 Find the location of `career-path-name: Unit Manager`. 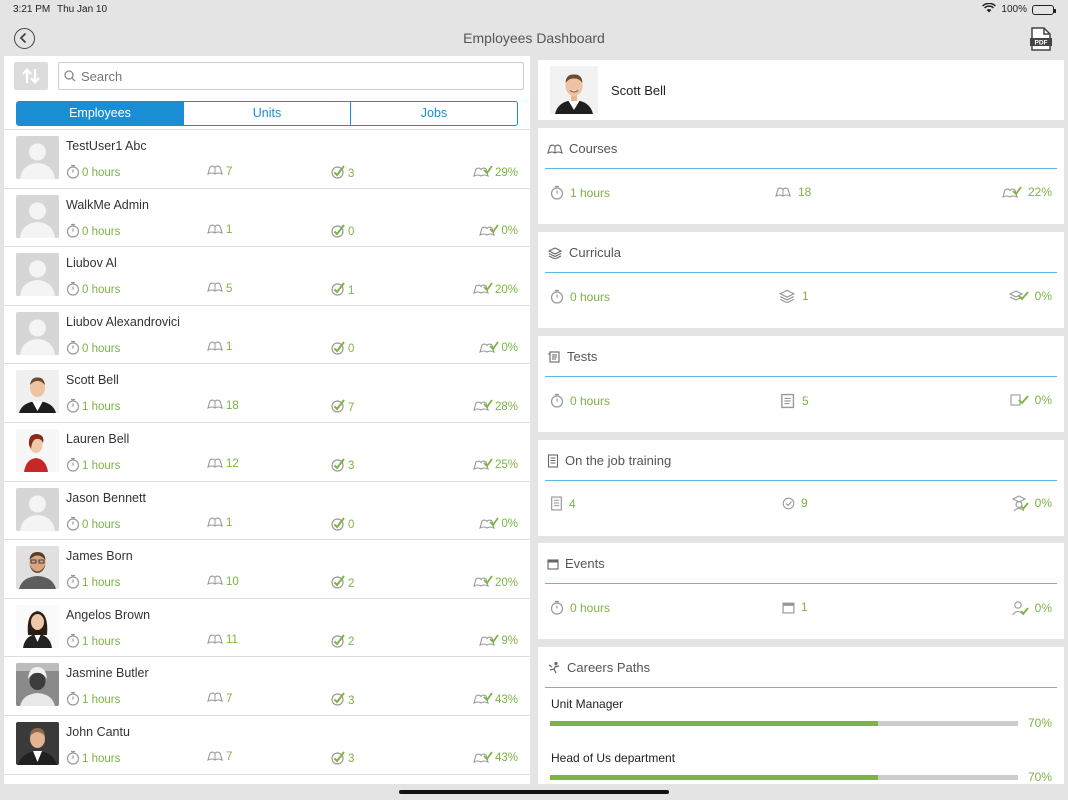

career-path-name: Unit Manager is located at coordinates (587, 704).